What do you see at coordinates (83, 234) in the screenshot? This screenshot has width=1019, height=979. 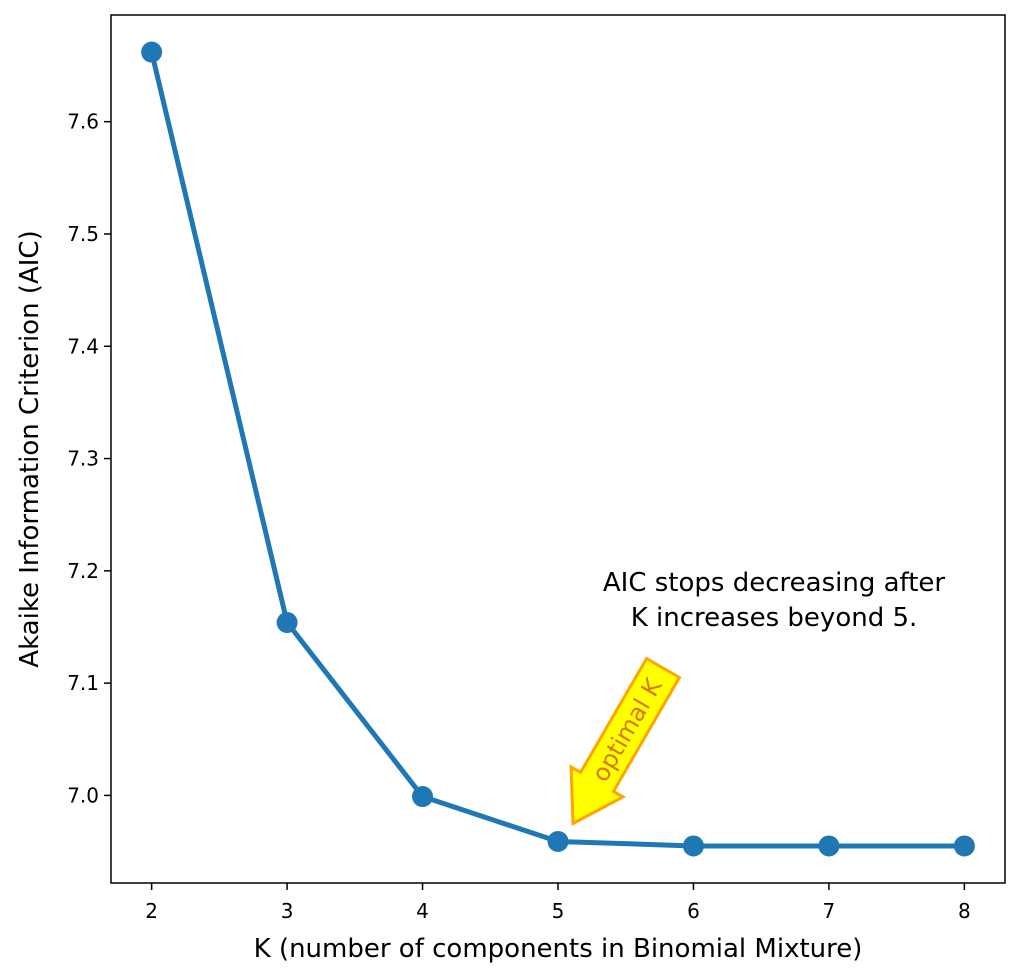 I see `y-tick-label: 7.5` at bounding box center [83, 234].